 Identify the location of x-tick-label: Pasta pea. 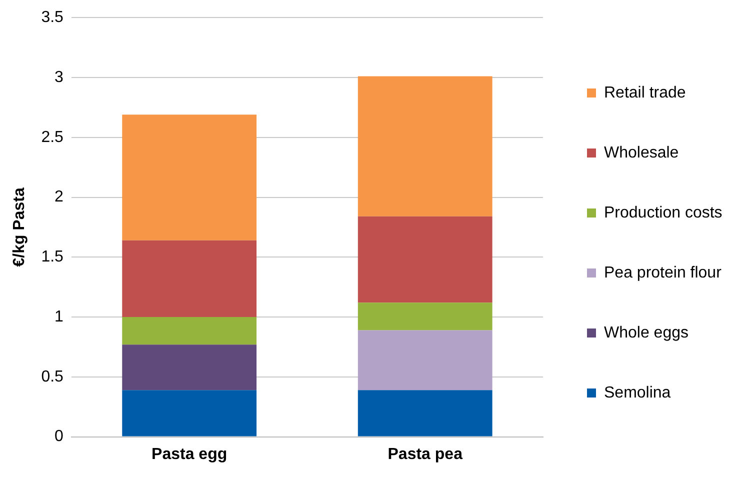
(425, 454).